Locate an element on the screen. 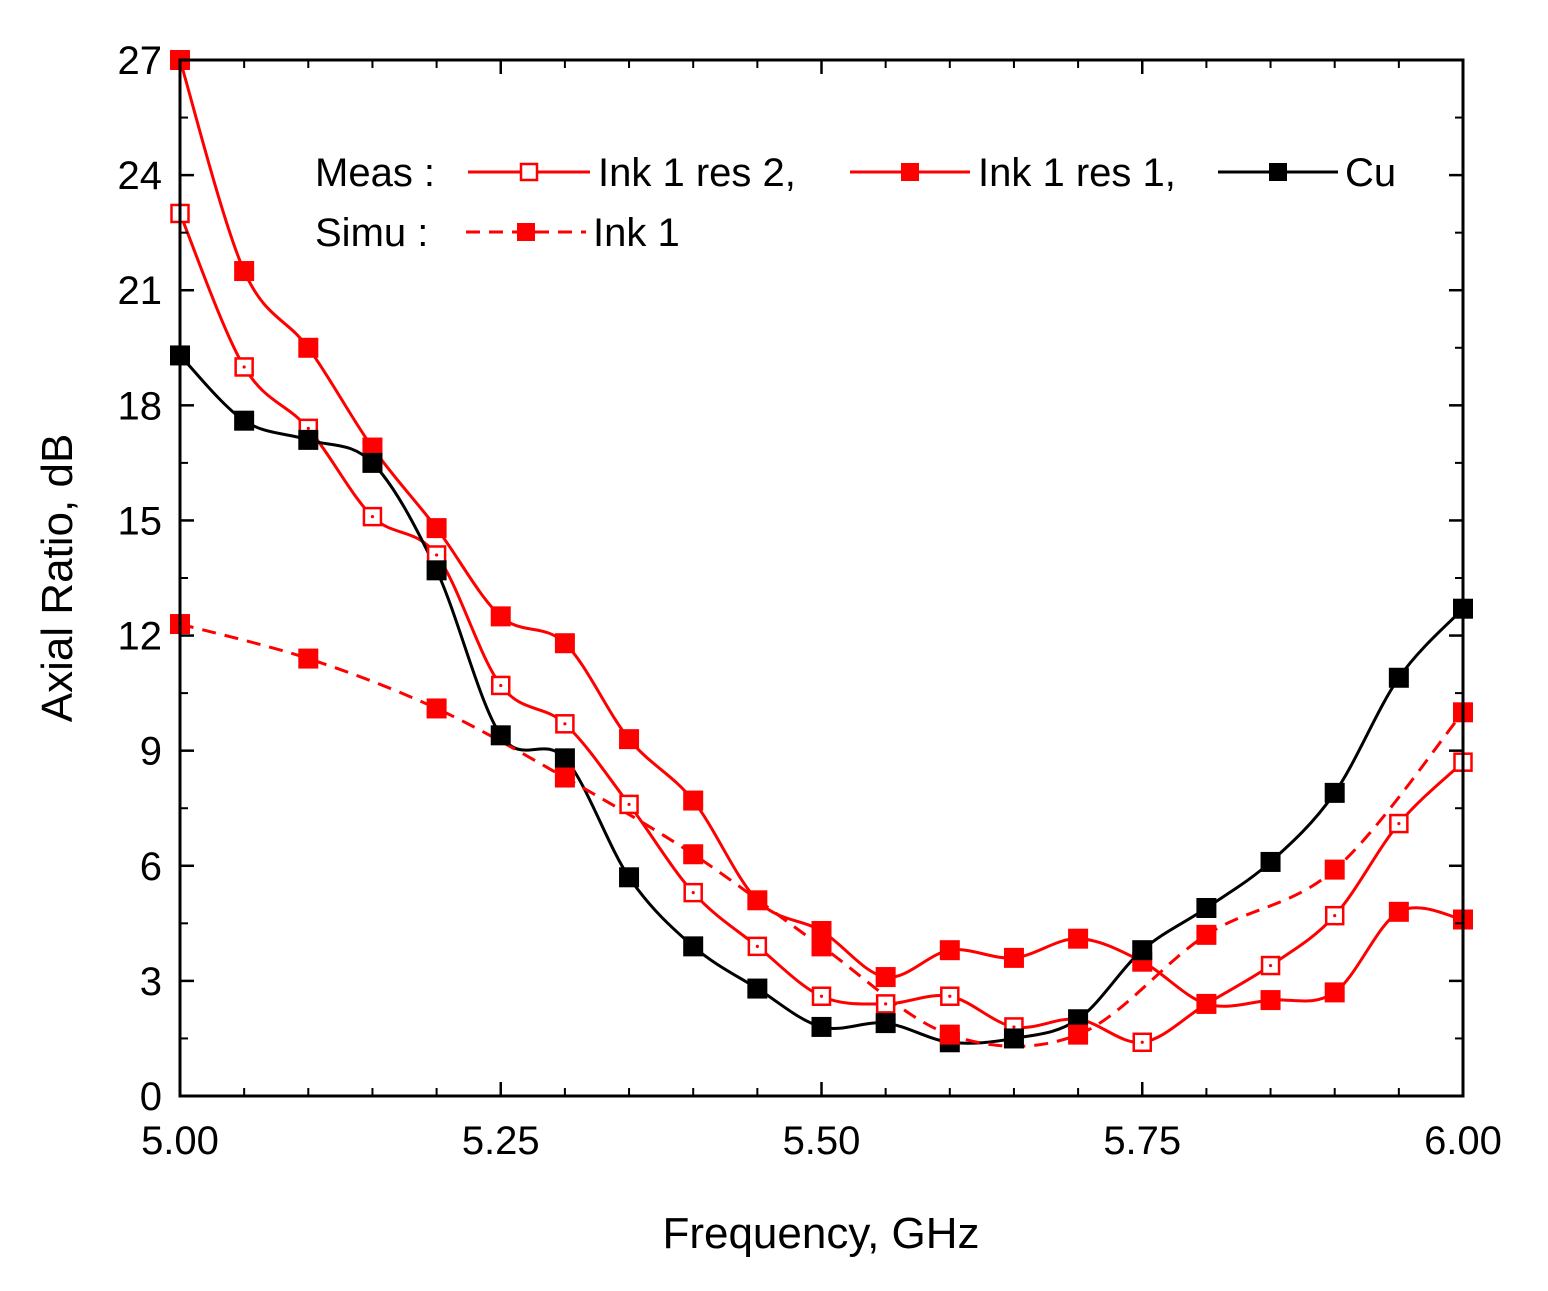  legend-label-ink1-res1: Ink 1 res 1, is located at coordinates (1077, 173).